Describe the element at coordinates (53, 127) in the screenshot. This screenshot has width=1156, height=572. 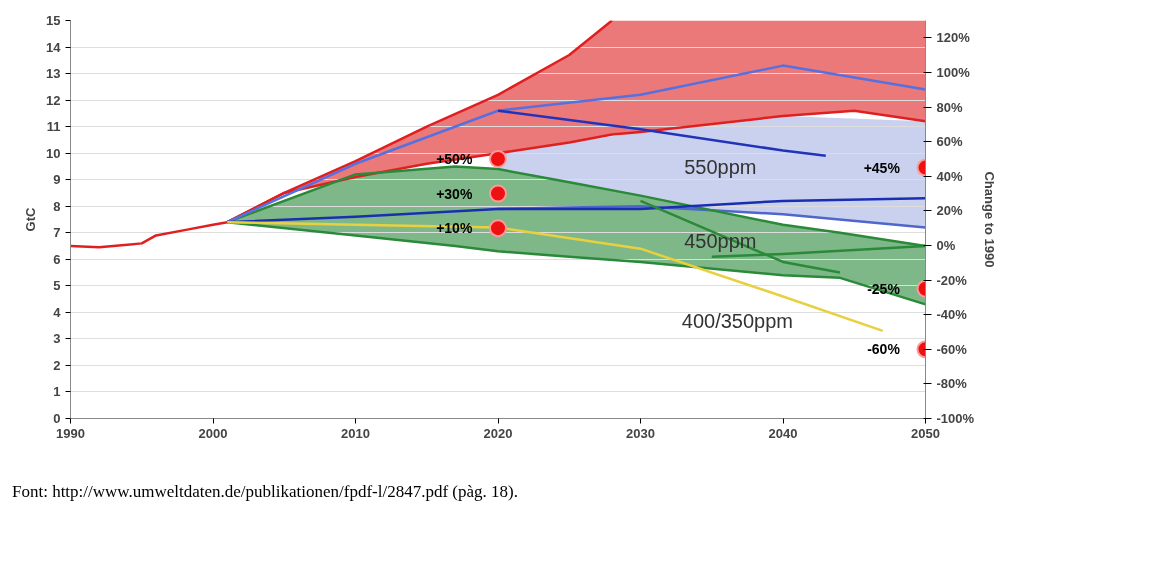
I see `y-tick-label: 11` at that location.